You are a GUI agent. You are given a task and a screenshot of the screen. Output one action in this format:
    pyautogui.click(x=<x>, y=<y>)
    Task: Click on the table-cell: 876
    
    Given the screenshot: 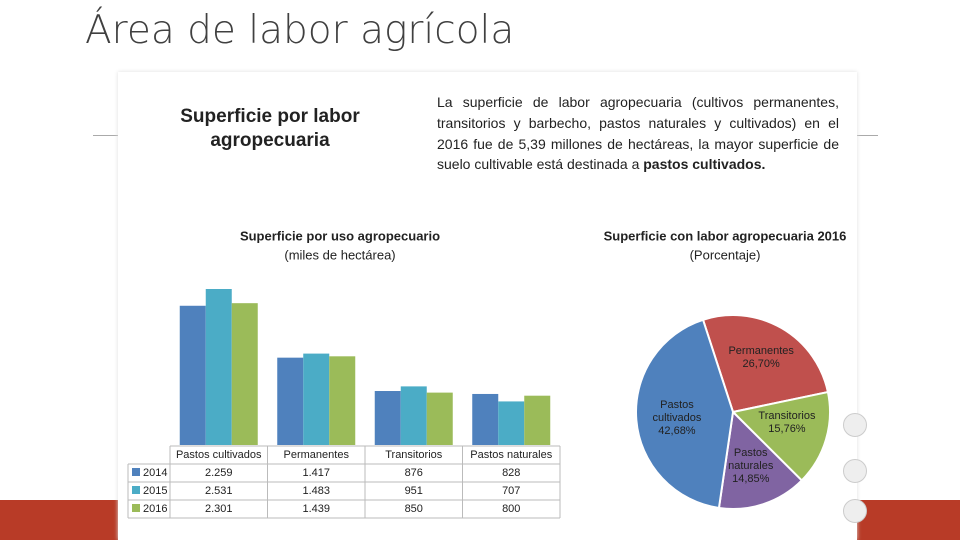 What is the action you would take?
    pyautogui.click(x=414, y=473)
    